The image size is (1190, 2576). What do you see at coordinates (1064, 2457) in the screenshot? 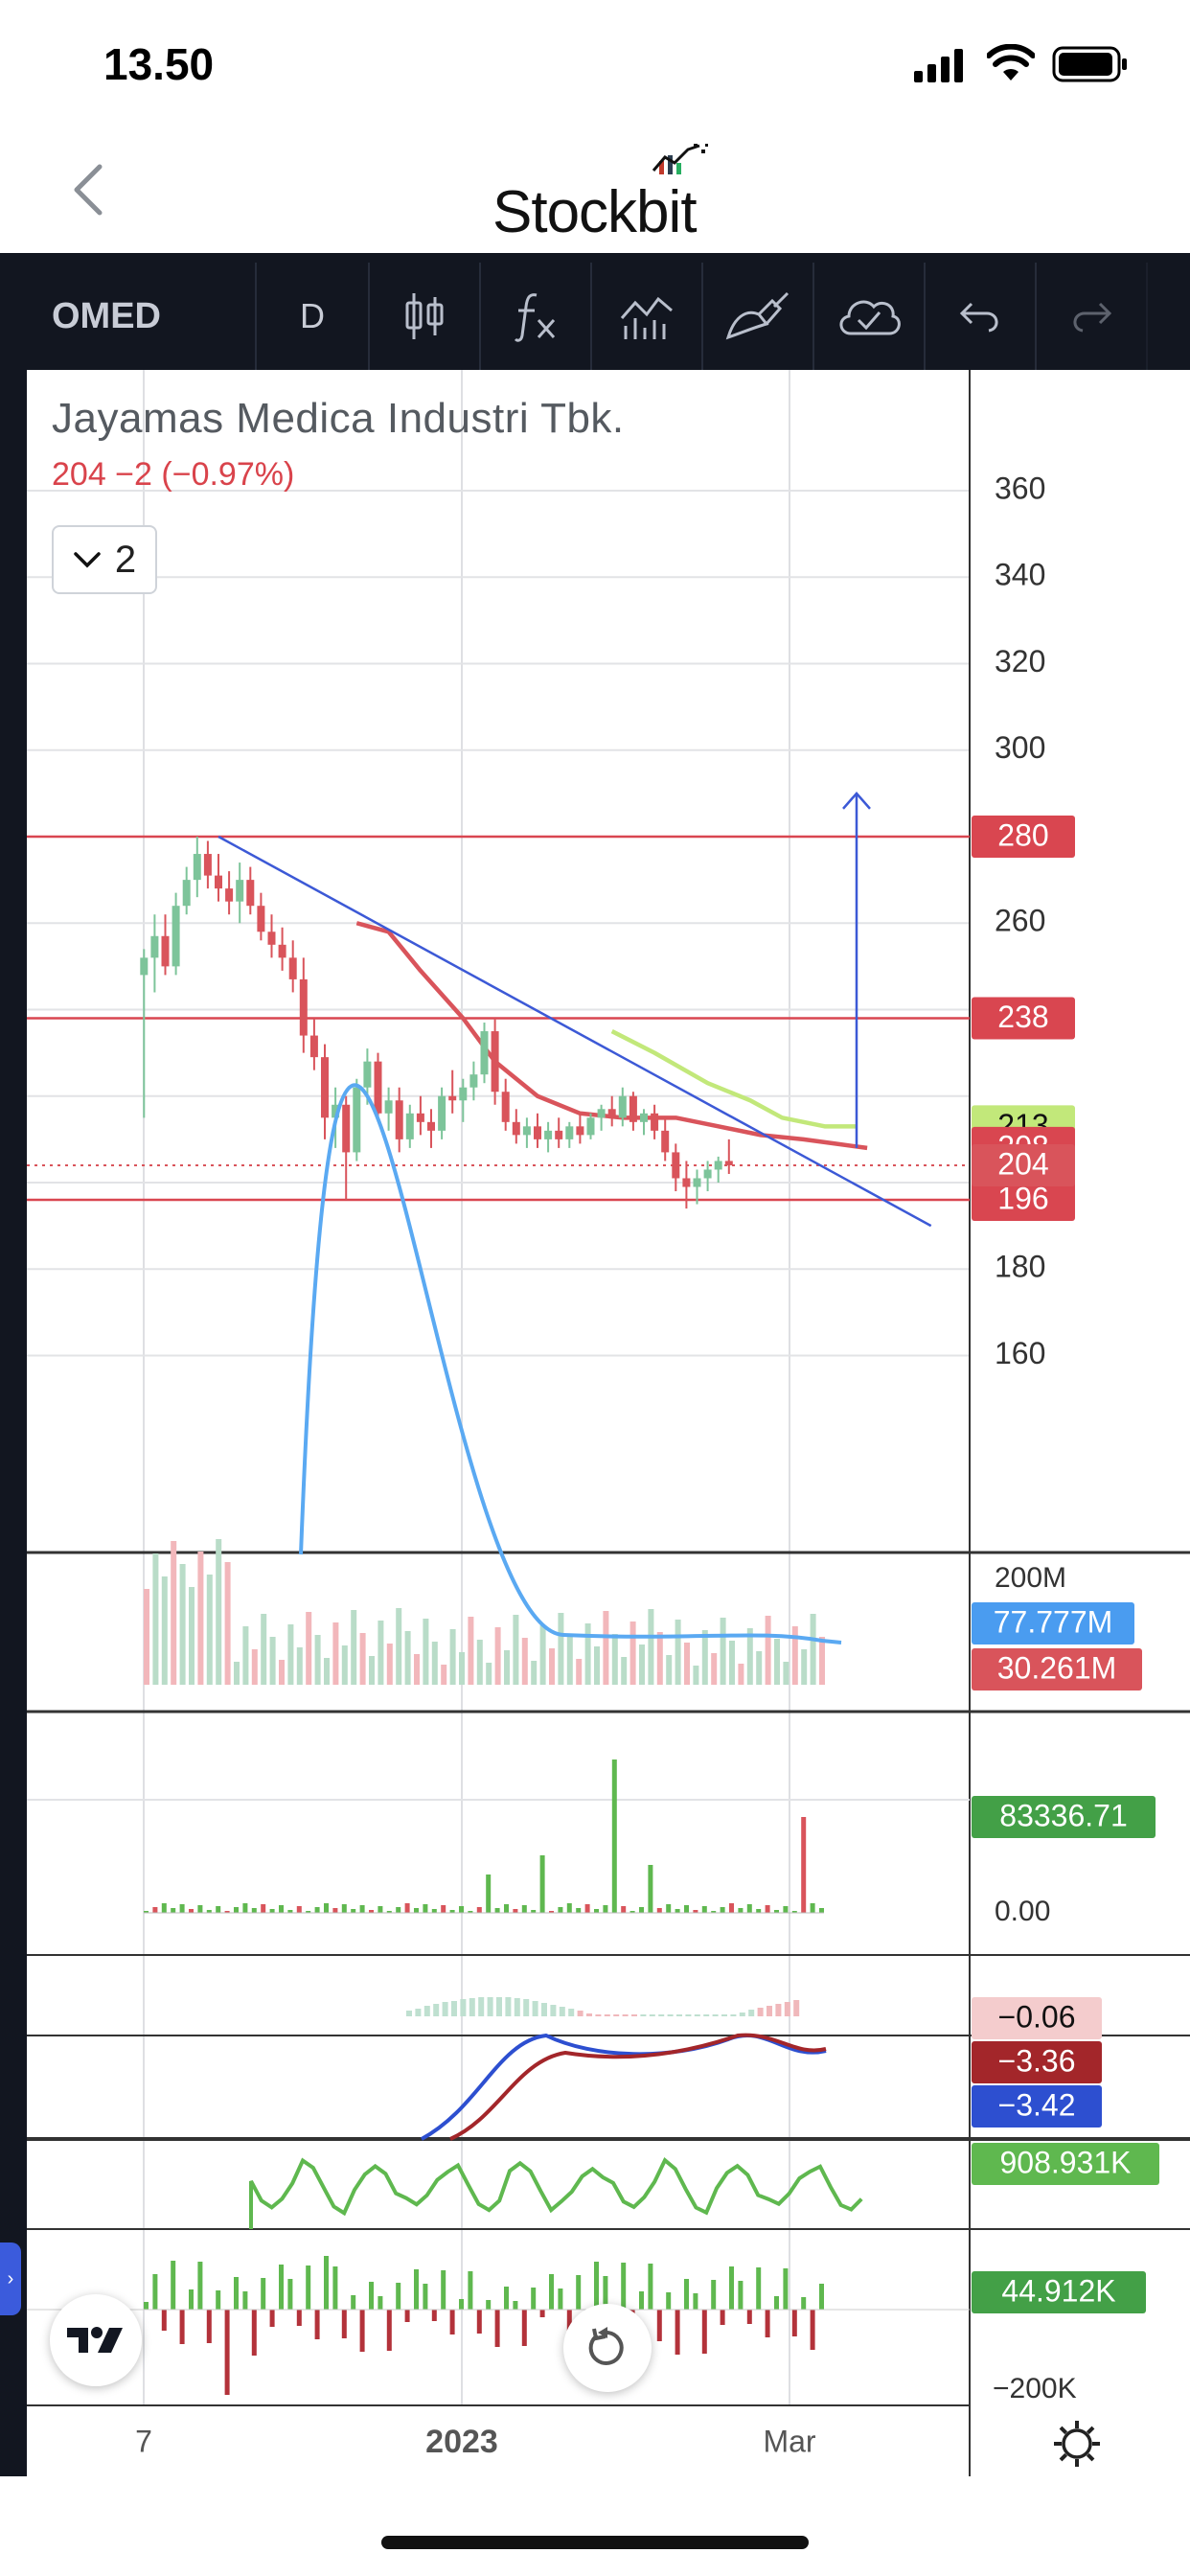
I see `gear-tooth` at bounding box center [1064, 2457].